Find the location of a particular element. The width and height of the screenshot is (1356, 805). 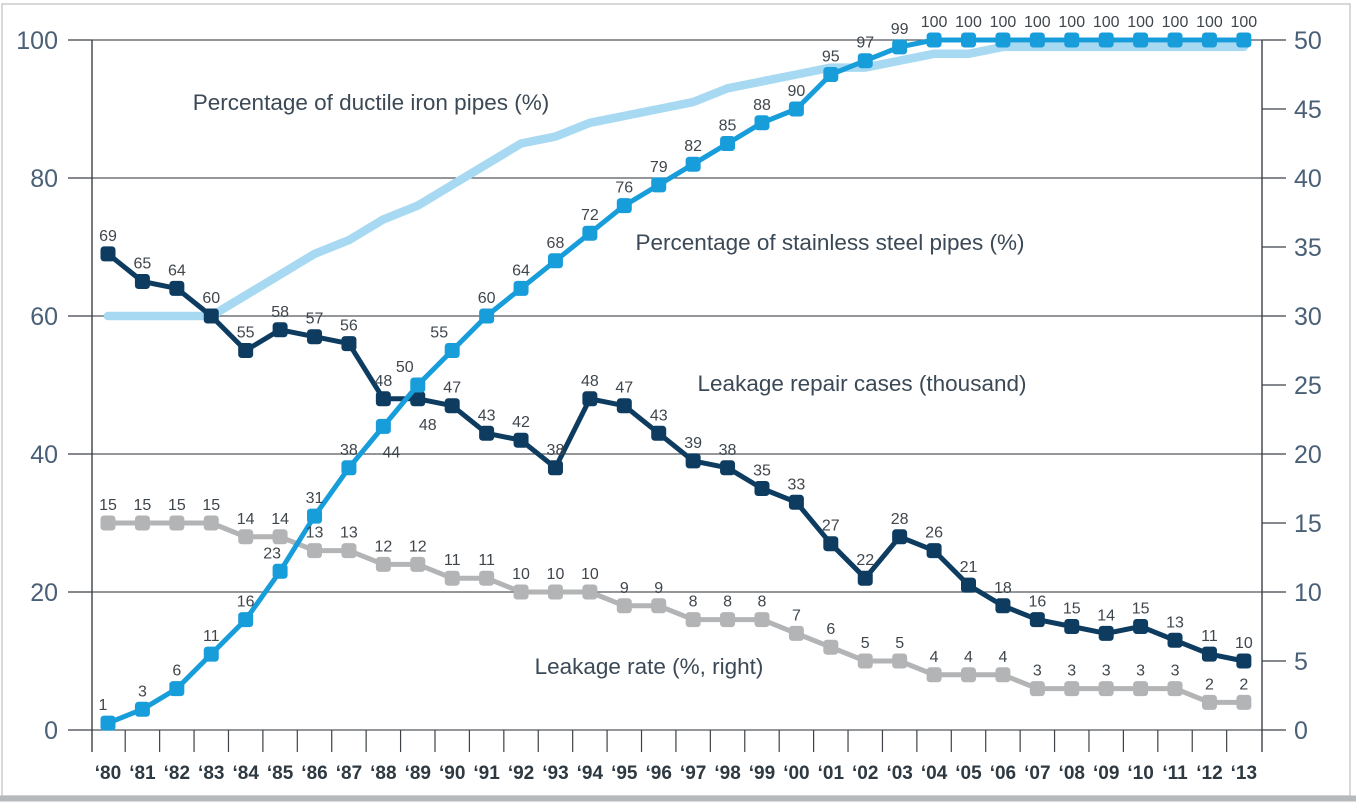

y-axis-left-tick-label: 60 is located at coordinates (44, 317).